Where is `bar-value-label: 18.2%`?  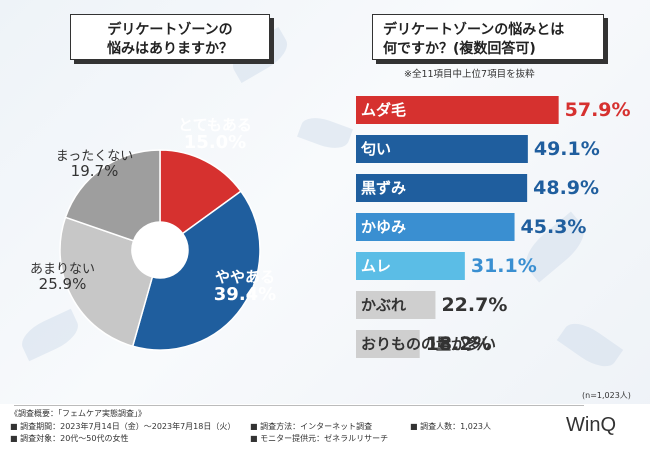
bar-value-label: 18.2% is located at coordinates (458, 344).